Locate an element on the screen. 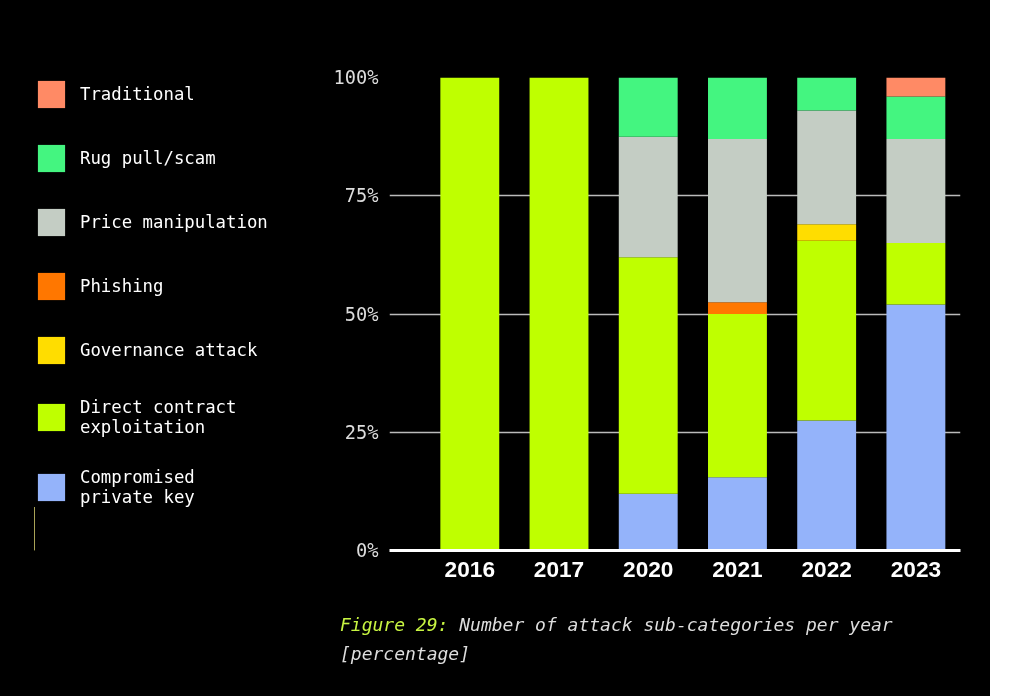 The height and width of the screenshot is (696, 1010). x-tick-label: 2020 is located at coordinates (648, 568).